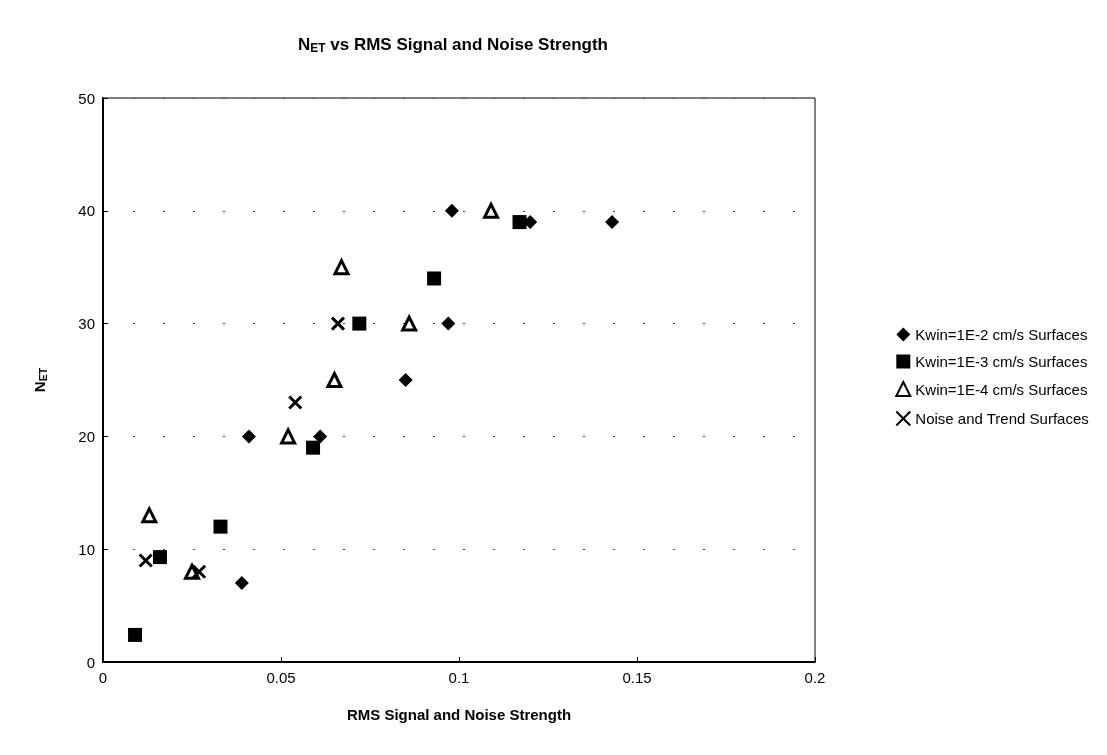 The image size is (1107, 755). Describe the element at coordinates (459, 714) in the screenshot. I see `x-axis-title: RMS Signal and Noise Strength` at that location.